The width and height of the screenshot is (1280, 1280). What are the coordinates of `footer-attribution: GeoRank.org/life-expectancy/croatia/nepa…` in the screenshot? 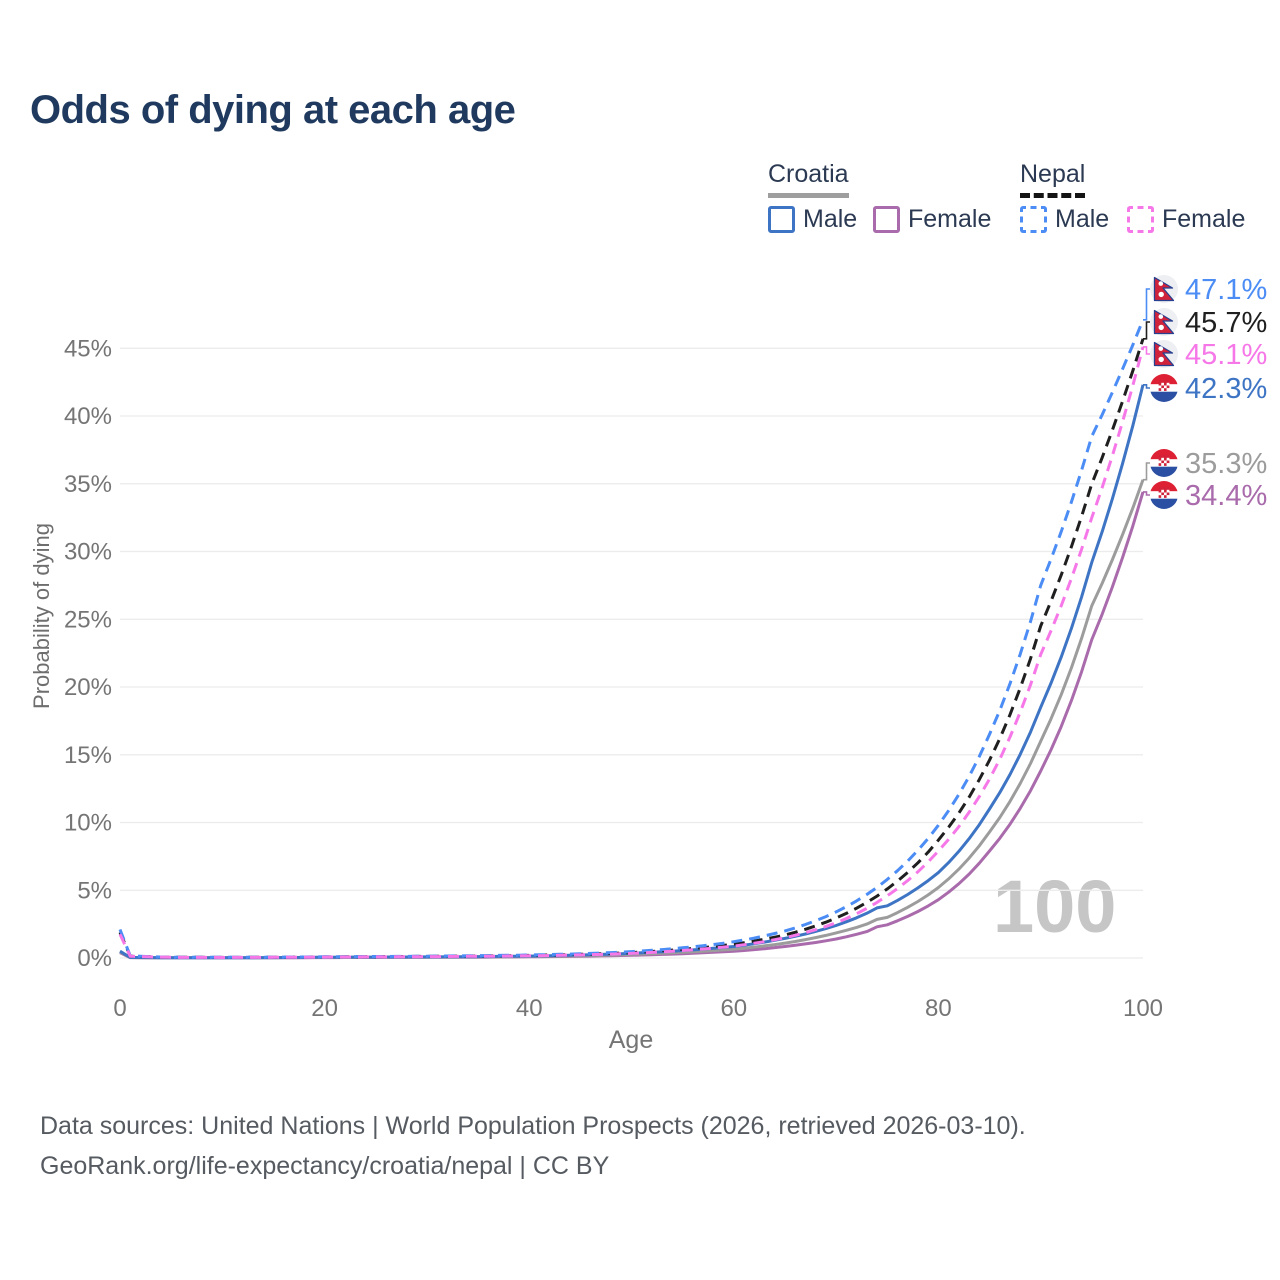 It's located at (325, 1166).